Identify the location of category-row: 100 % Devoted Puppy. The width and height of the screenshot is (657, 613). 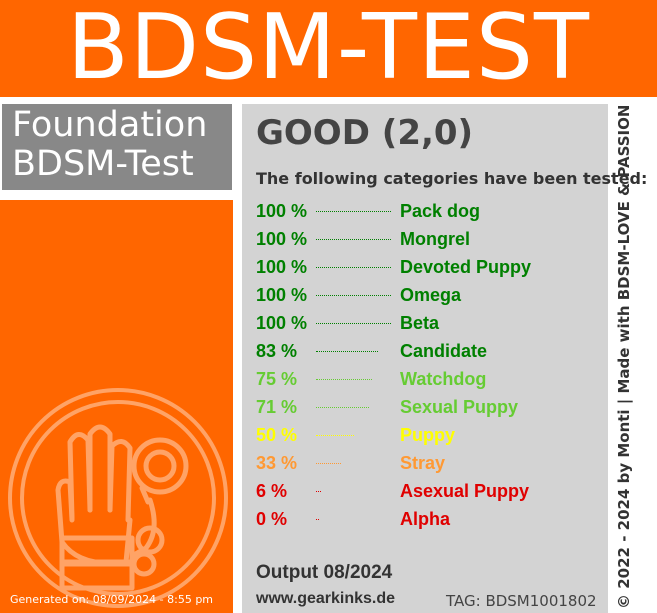
(431, 267).